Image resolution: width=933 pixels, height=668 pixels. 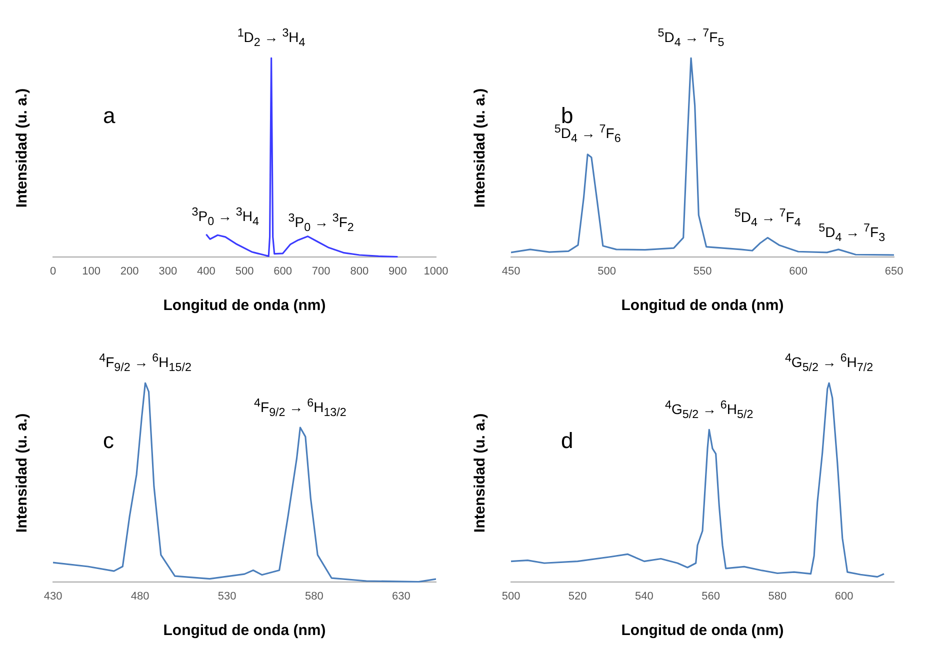 What do you see at coordinates (321, 223) in the screenshot?
I see `annotation: $^{3}$P$_{0}$ → $^{3}$F$_{2}$` at bounding box center [321, 223].